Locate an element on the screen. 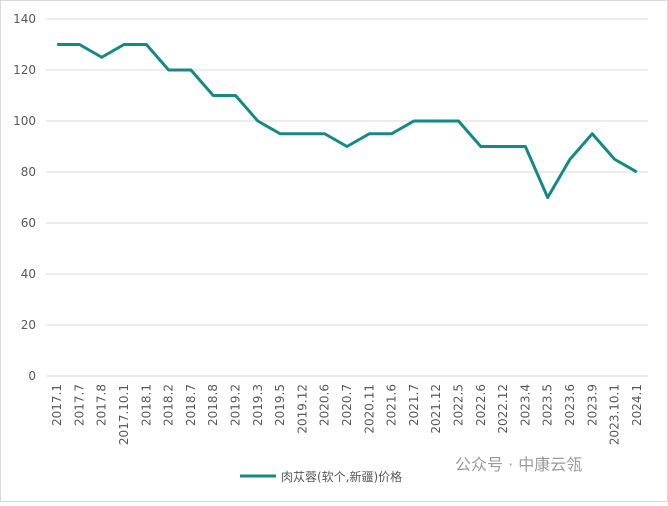 The height and width of the screenshot is (506, 668). y-tick-label: 40 is located at coordinates (28, 274).